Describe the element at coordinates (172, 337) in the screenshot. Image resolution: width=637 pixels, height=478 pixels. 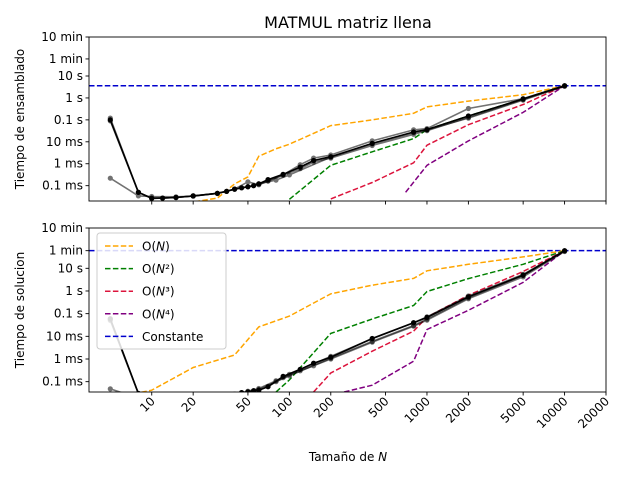
I see `legend-label: Constante` at that location.